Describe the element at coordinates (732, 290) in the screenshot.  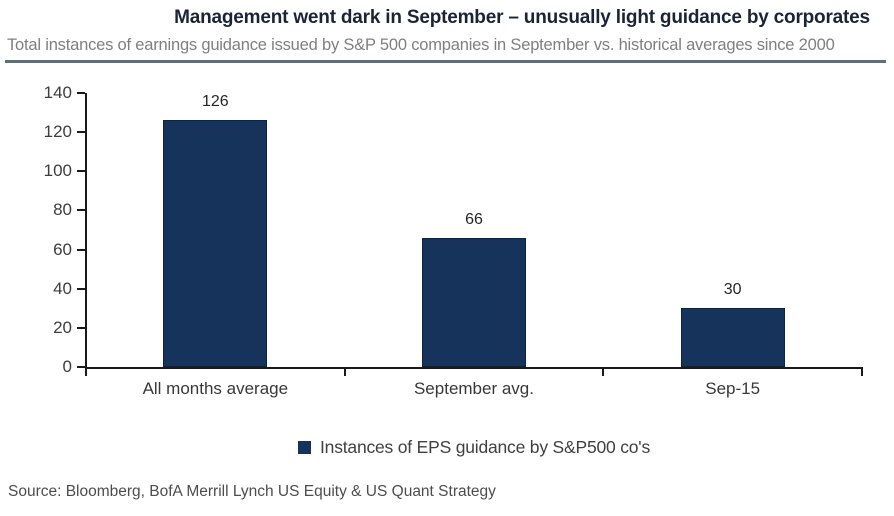
I see `bar-value-label: 30` at that location.